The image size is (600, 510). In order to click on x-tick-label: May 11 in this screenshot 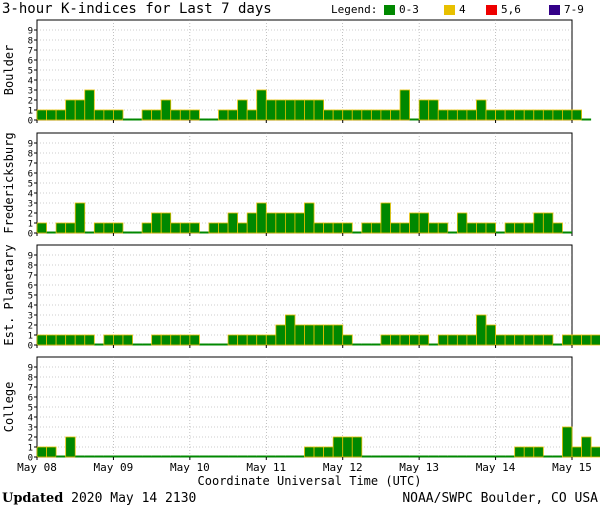, I will do `click(266, 467)`.